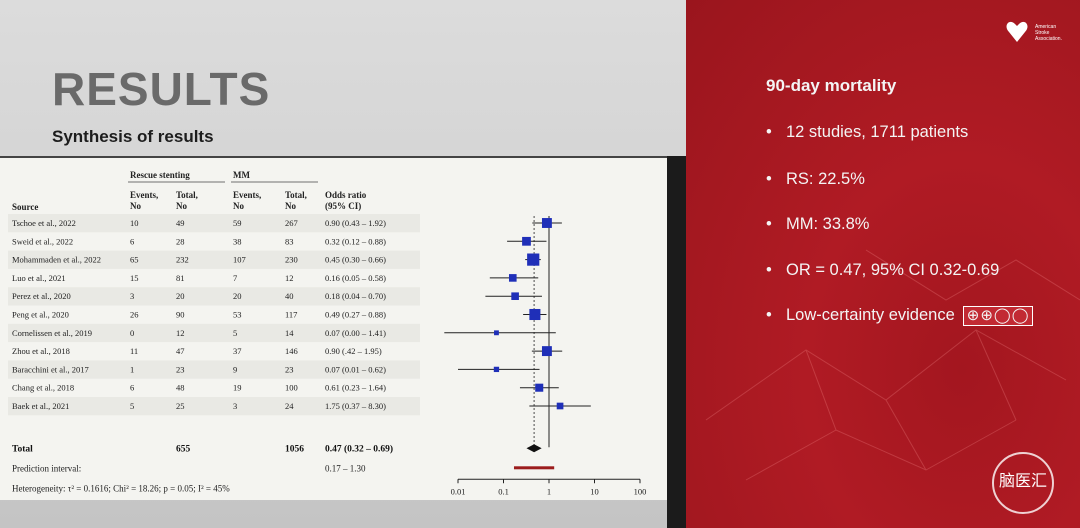 The image size is (1080, 528). What do you see at coordinates (160, 175) in the screenshot?
I see `group-header-rs: Rescue stenting` at bounding box center [160, 175].